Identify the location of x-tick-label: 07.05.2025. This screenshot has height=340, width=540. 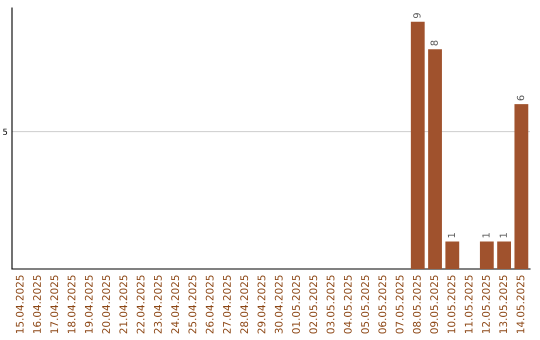
(400, 304).